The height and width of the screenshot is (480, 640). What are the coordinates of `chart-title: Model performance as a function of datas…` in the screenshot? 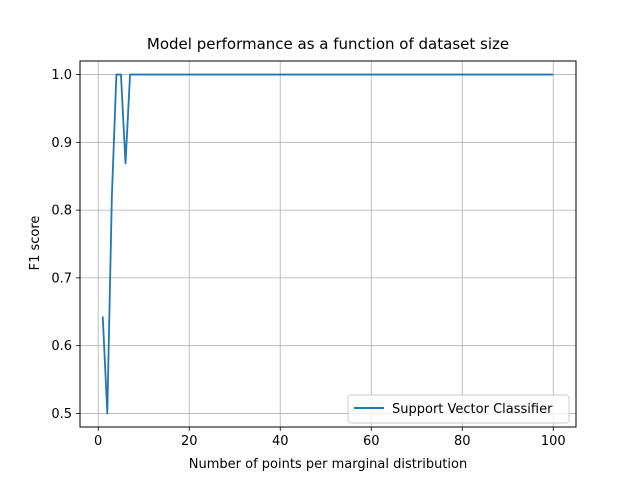 It's located at (328, 44).